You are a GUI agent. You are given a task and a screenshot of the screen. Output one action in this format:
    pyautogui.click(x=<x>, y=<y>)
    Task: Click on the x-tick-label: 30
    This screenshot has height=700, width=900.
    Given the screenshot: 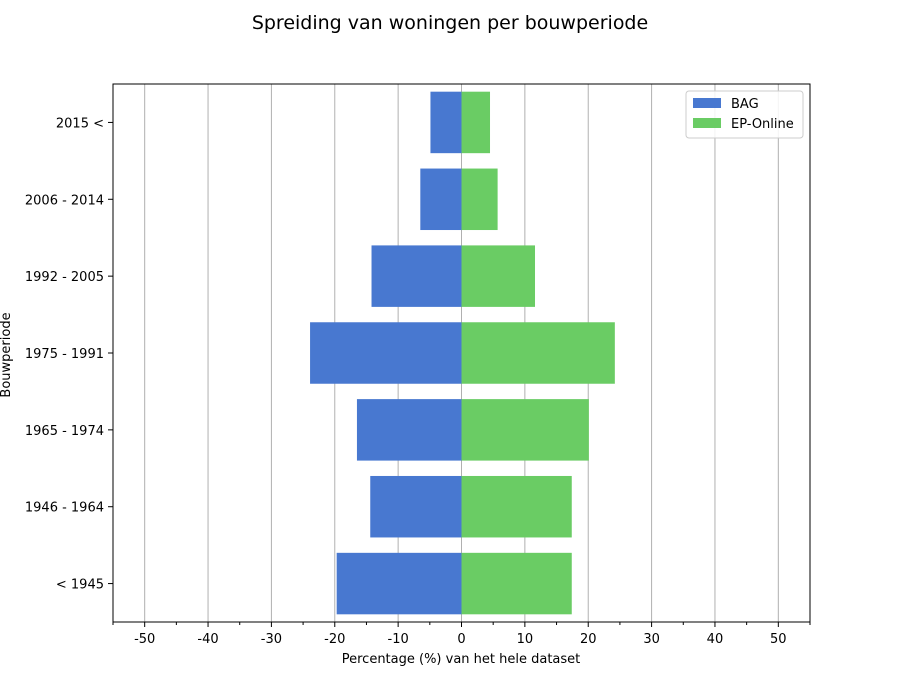 What is the action you would take?
    pyautogui.click(x=651, y=639)
    